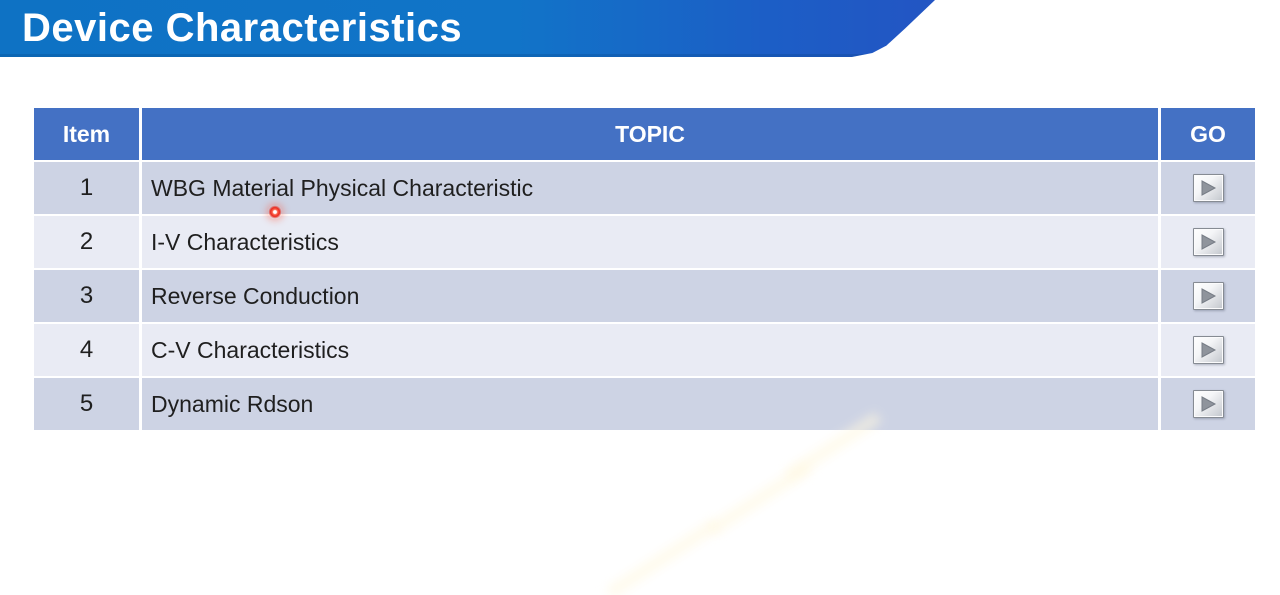 This screenshot has width=1280, height=595. I want to click on topic-cell: I-V Characteristics, so click(650, 242).